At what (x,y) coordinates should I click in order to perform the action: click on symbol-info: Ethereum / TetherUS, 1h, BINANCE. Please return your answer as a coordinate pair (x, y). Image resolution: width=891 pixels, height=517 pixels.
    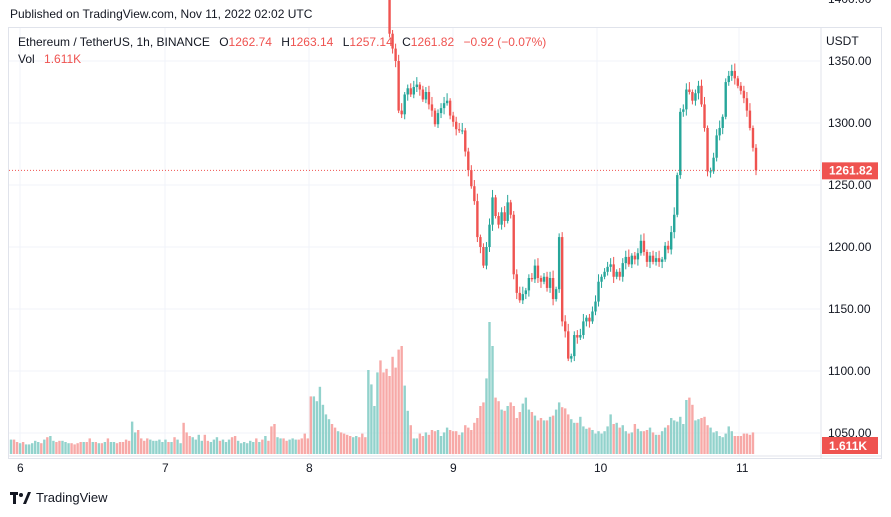
    Looking at the image, I should click on (114, 42).